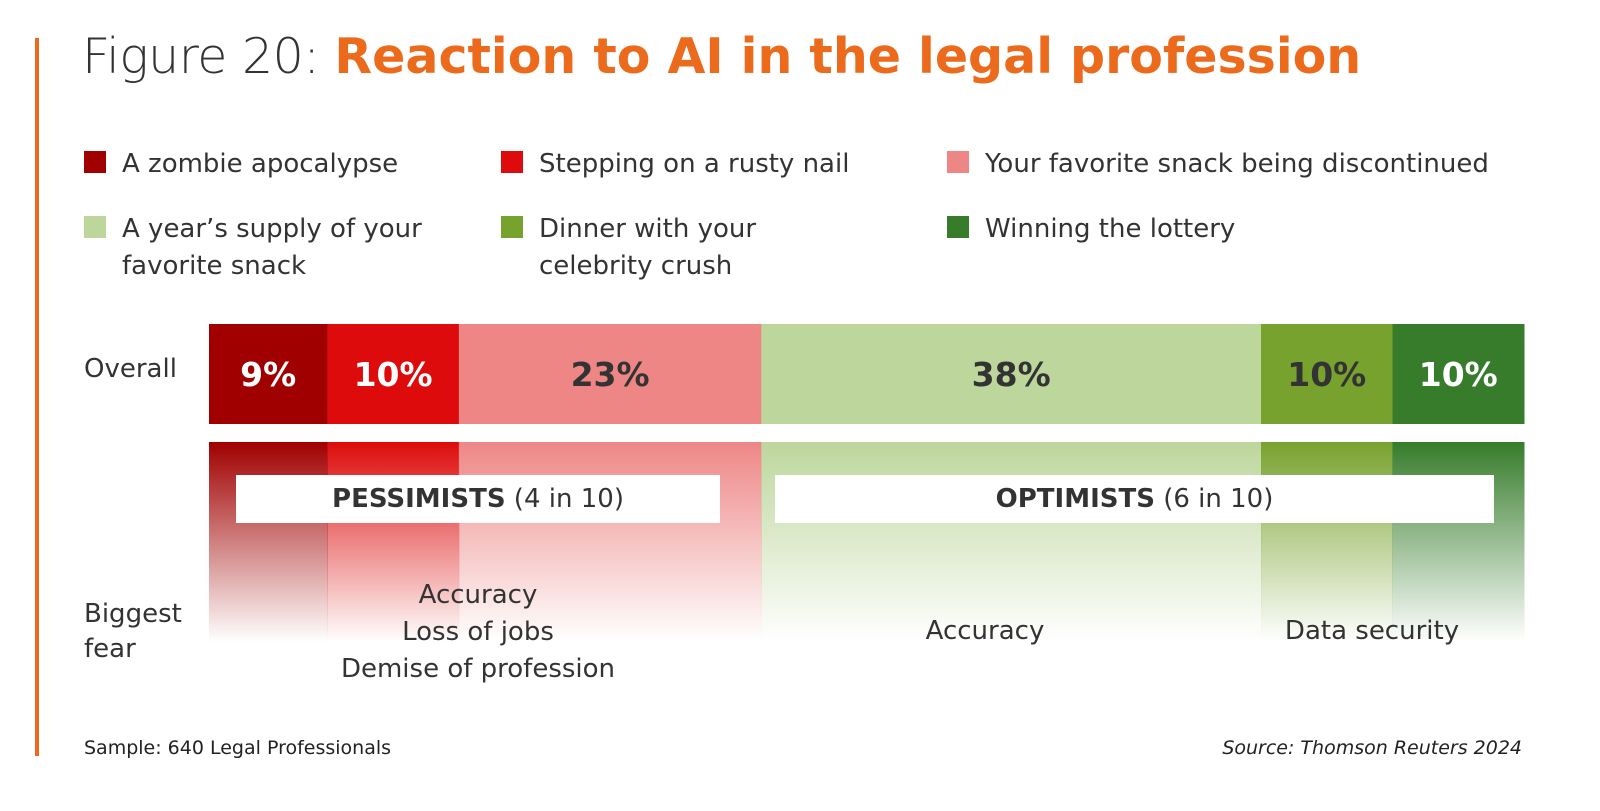  I want to click on group-name: OPTIMISTS, so click(1075, 499).